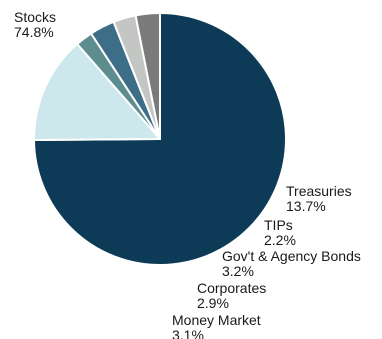 The width and height of the screenshot is (382, 339). What do you see at coordinates (147, 76) in the screenshot?
I see `pie-slice-money-market` at bounding box center [147, 76].